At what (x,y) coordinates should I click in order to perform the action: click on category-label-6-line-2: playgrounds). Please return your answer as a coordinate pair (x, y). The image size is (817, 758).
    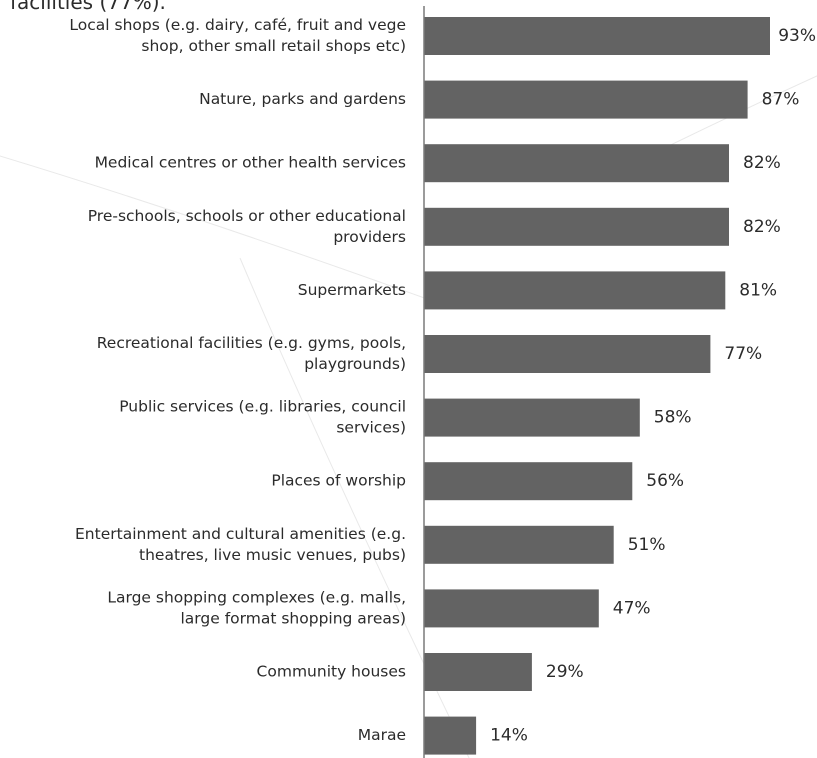
    Looking at the image, I should click on (355, 364).